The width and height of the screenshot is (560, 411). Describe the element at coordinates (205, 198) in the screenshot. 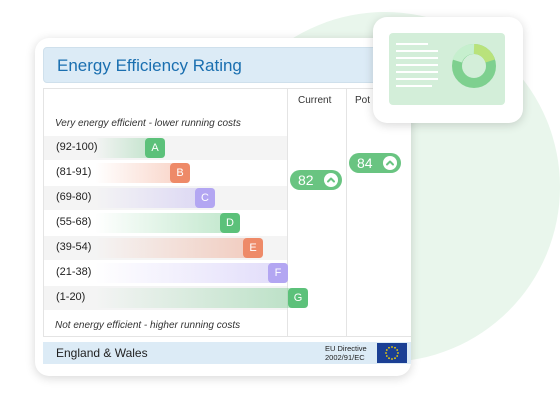

I see `band-letter-c: C` at that location.